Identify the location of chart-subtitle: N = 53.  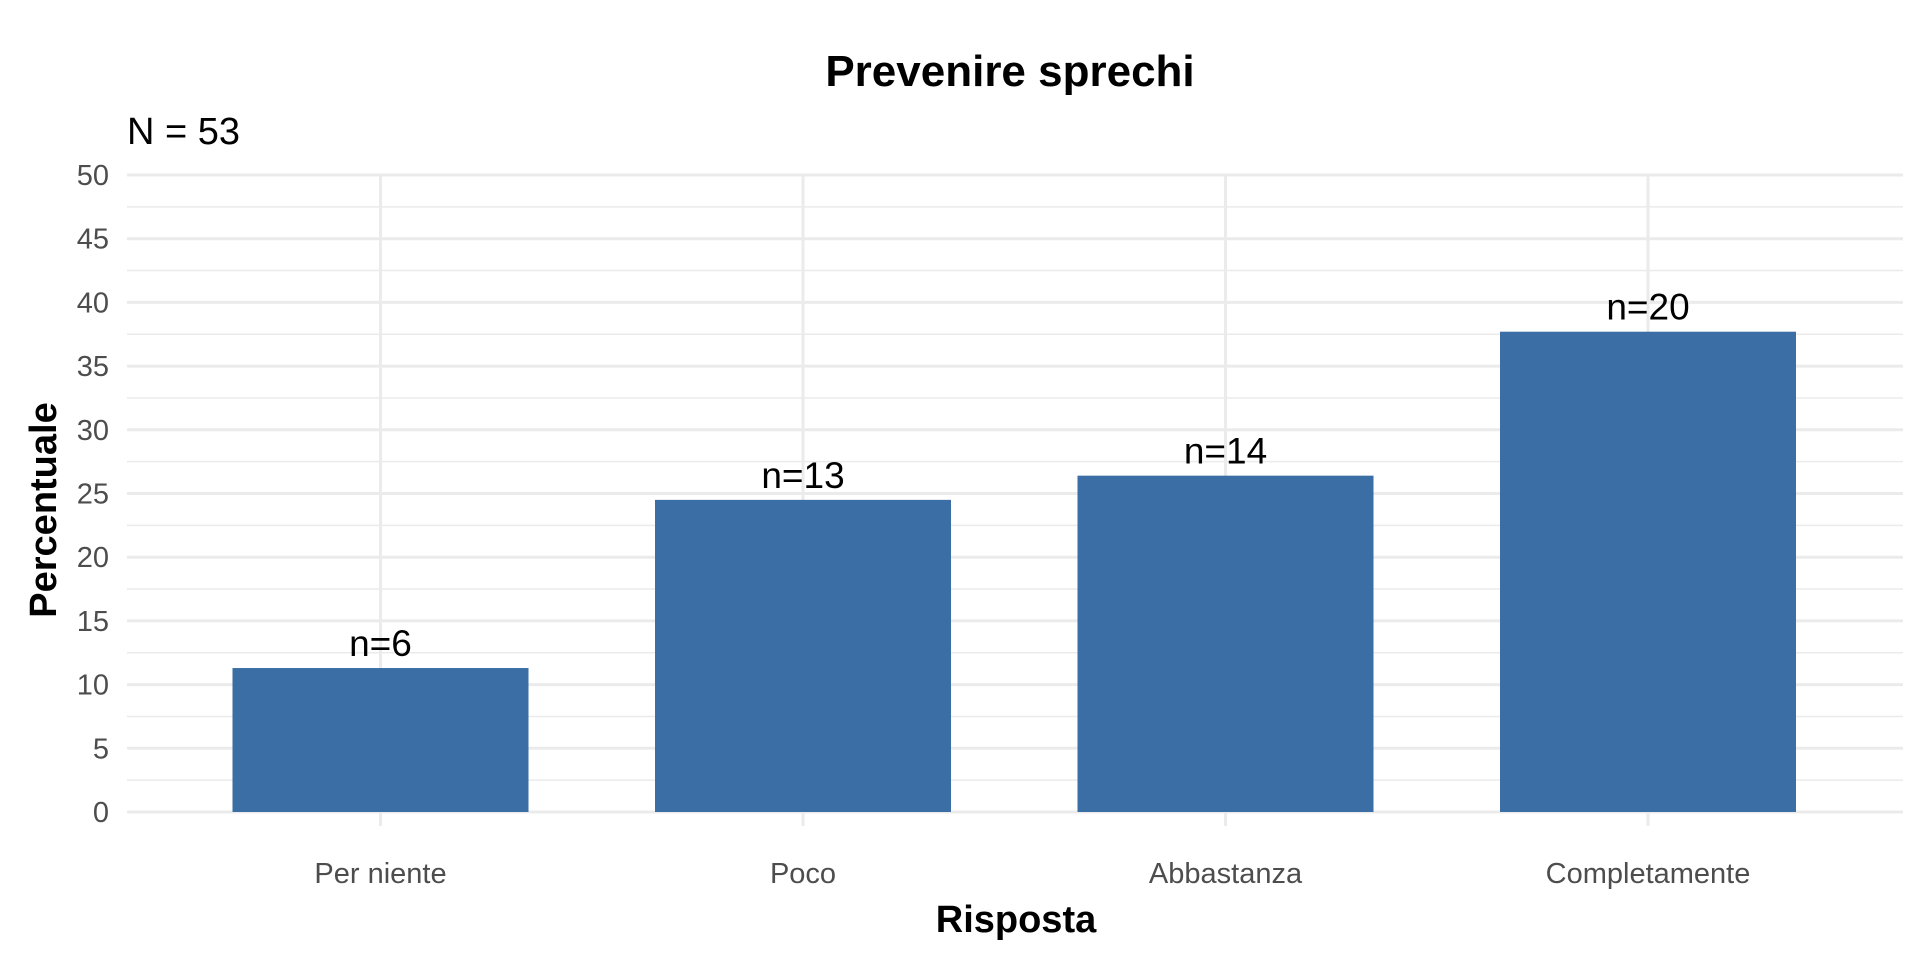
(183, 132).